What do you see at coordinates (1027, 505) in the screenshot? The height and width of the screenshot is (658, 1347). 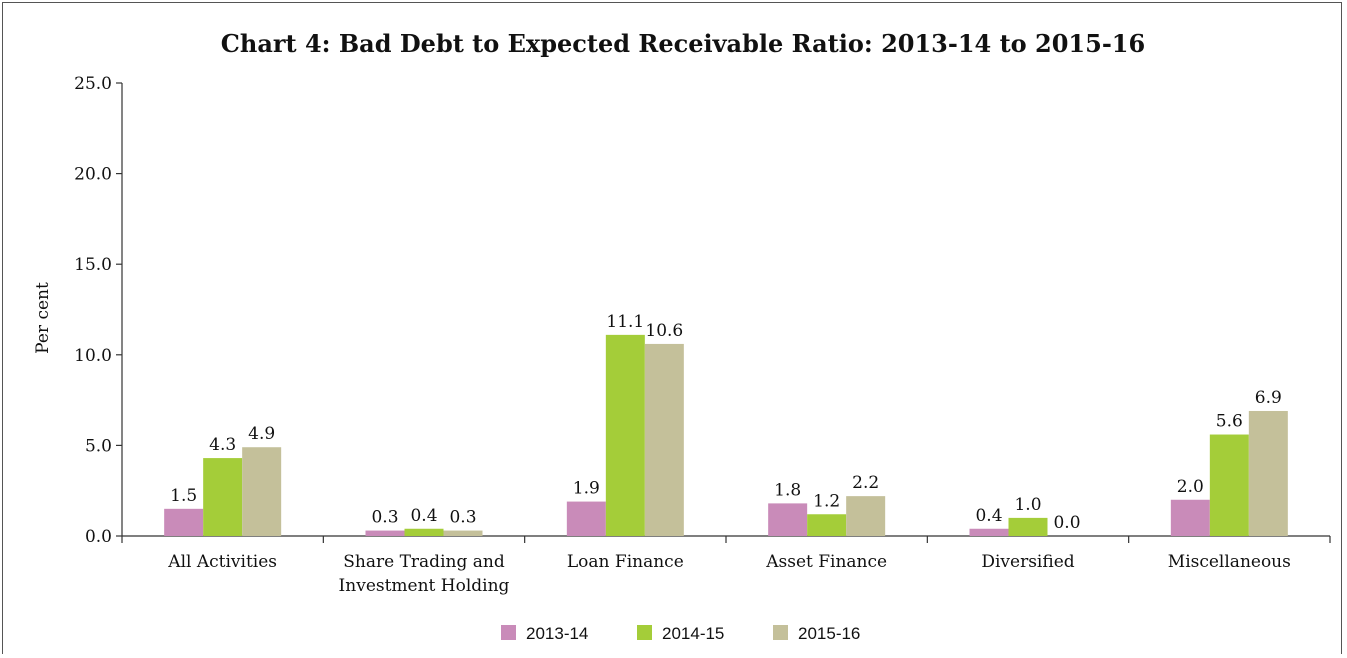 I see `data-label: 1.0` at bounding box center [1027, 505].